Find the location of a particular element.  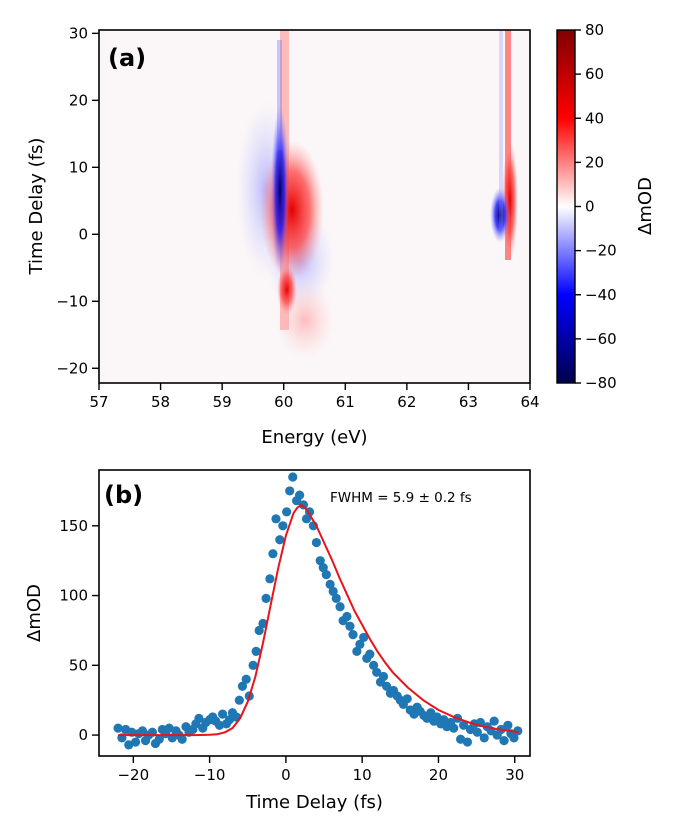

colorbar-label: ΔmOD is located at coordinates (645, 206).